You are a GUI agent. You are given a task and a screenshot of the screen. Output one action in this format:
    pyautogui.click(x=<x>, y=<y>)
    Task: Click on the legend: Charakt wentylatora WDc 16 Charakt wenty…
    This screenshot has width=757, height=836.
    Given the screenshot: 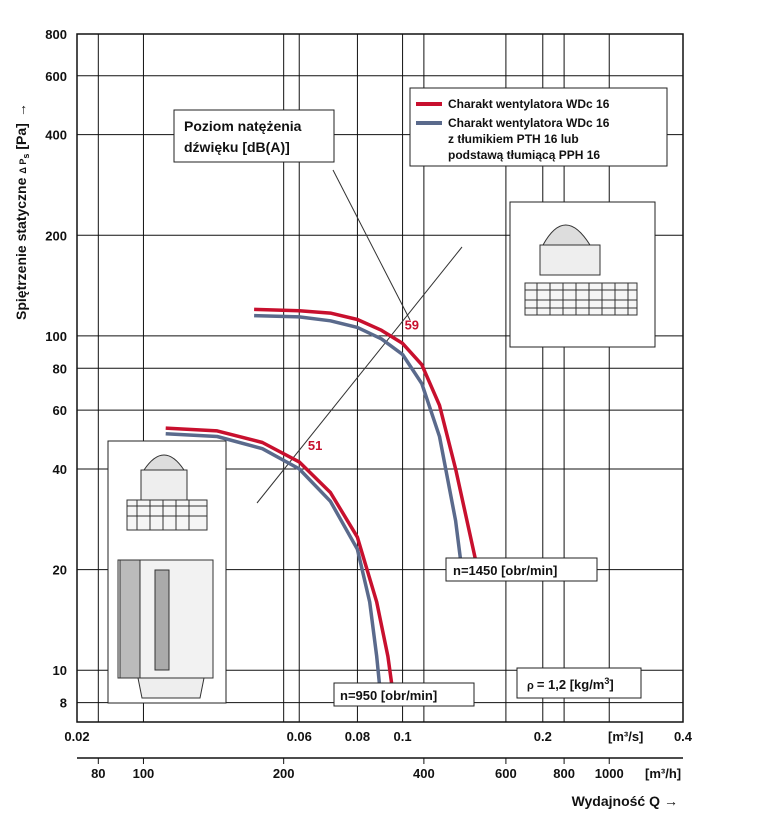 What is the action you would take?
    pyautogui.click(x=538, y=127)
    